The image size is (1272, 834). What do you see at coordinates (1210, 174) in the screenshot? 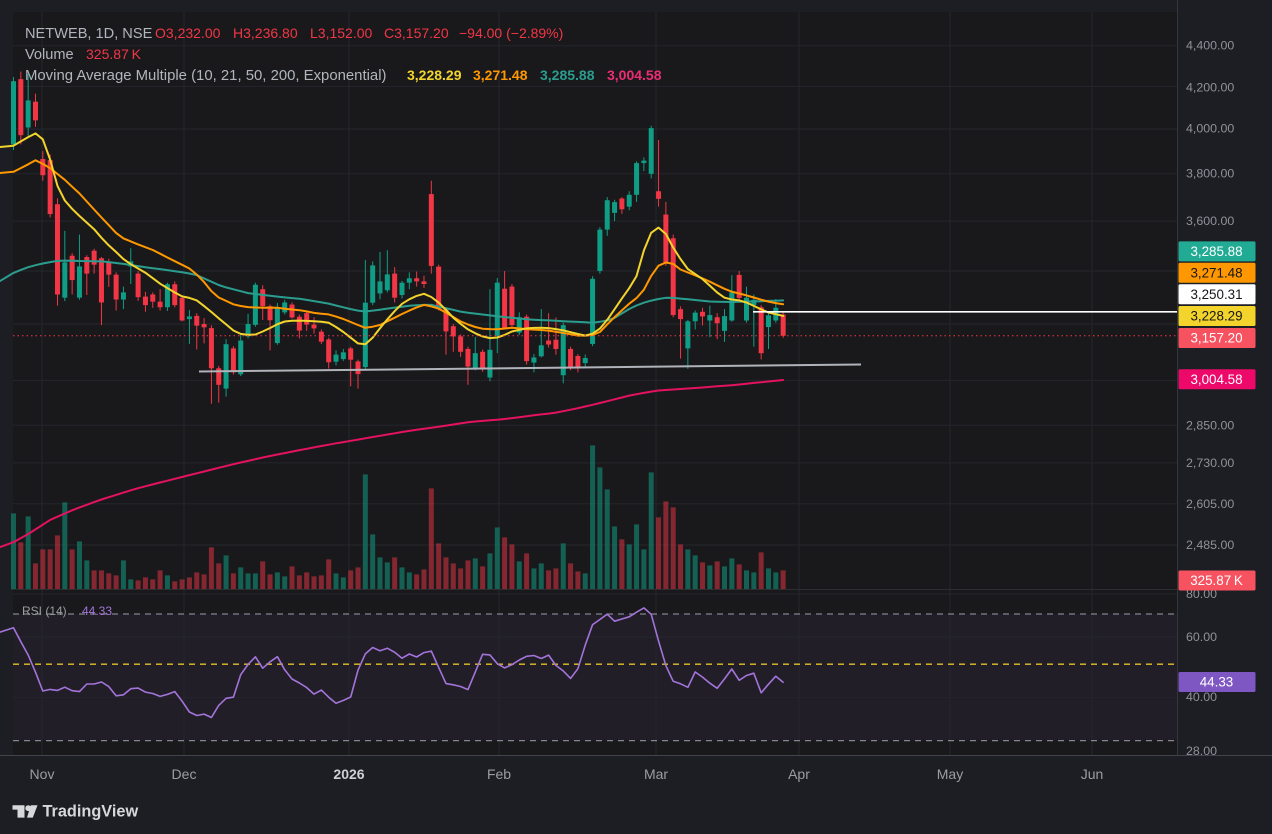
I see `svg-text: 3,800.00` at bounding box center [1210, 174].